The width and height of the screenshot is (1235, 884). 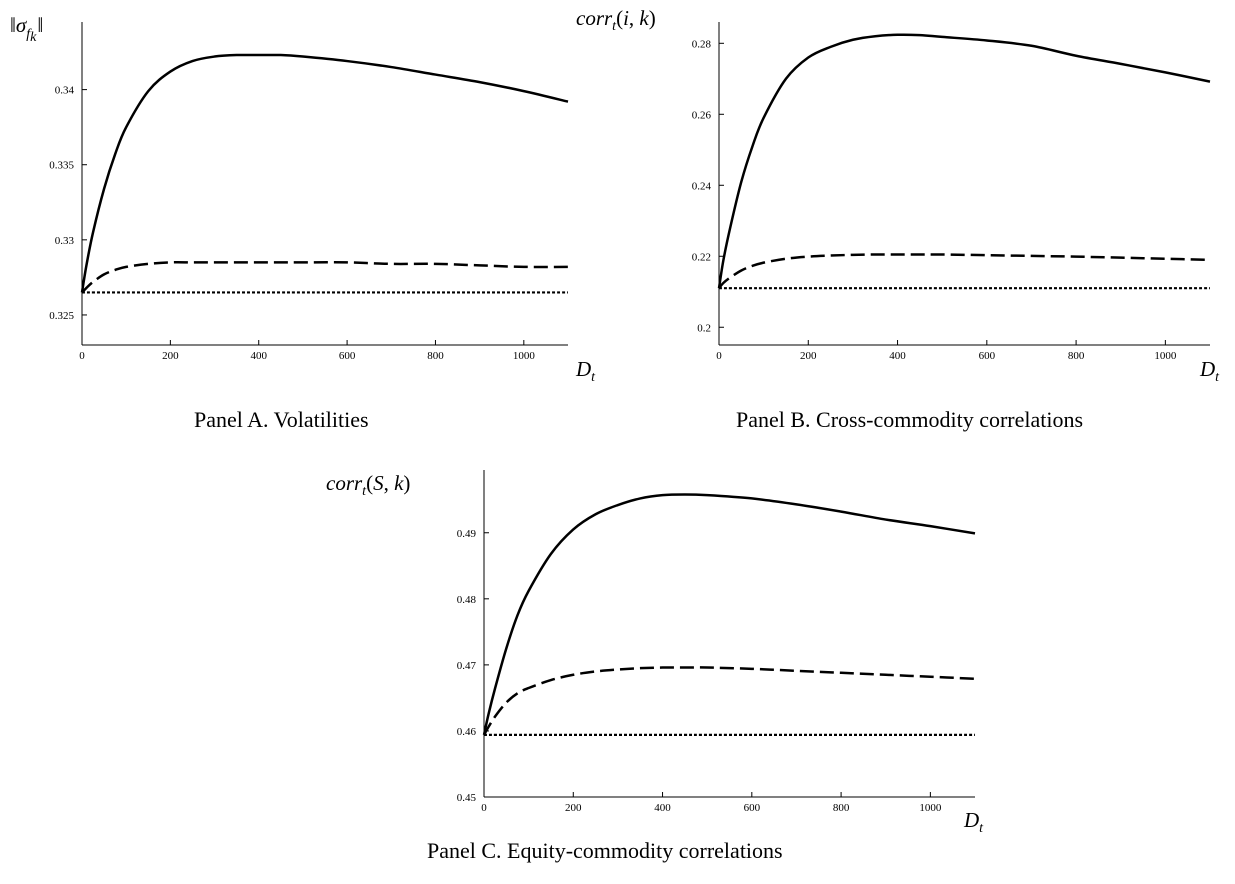 What do you see at coordinates (61, 166) in the screenshot?
I see `y-tick-label: 0.335` at bounding box center [61, 166].